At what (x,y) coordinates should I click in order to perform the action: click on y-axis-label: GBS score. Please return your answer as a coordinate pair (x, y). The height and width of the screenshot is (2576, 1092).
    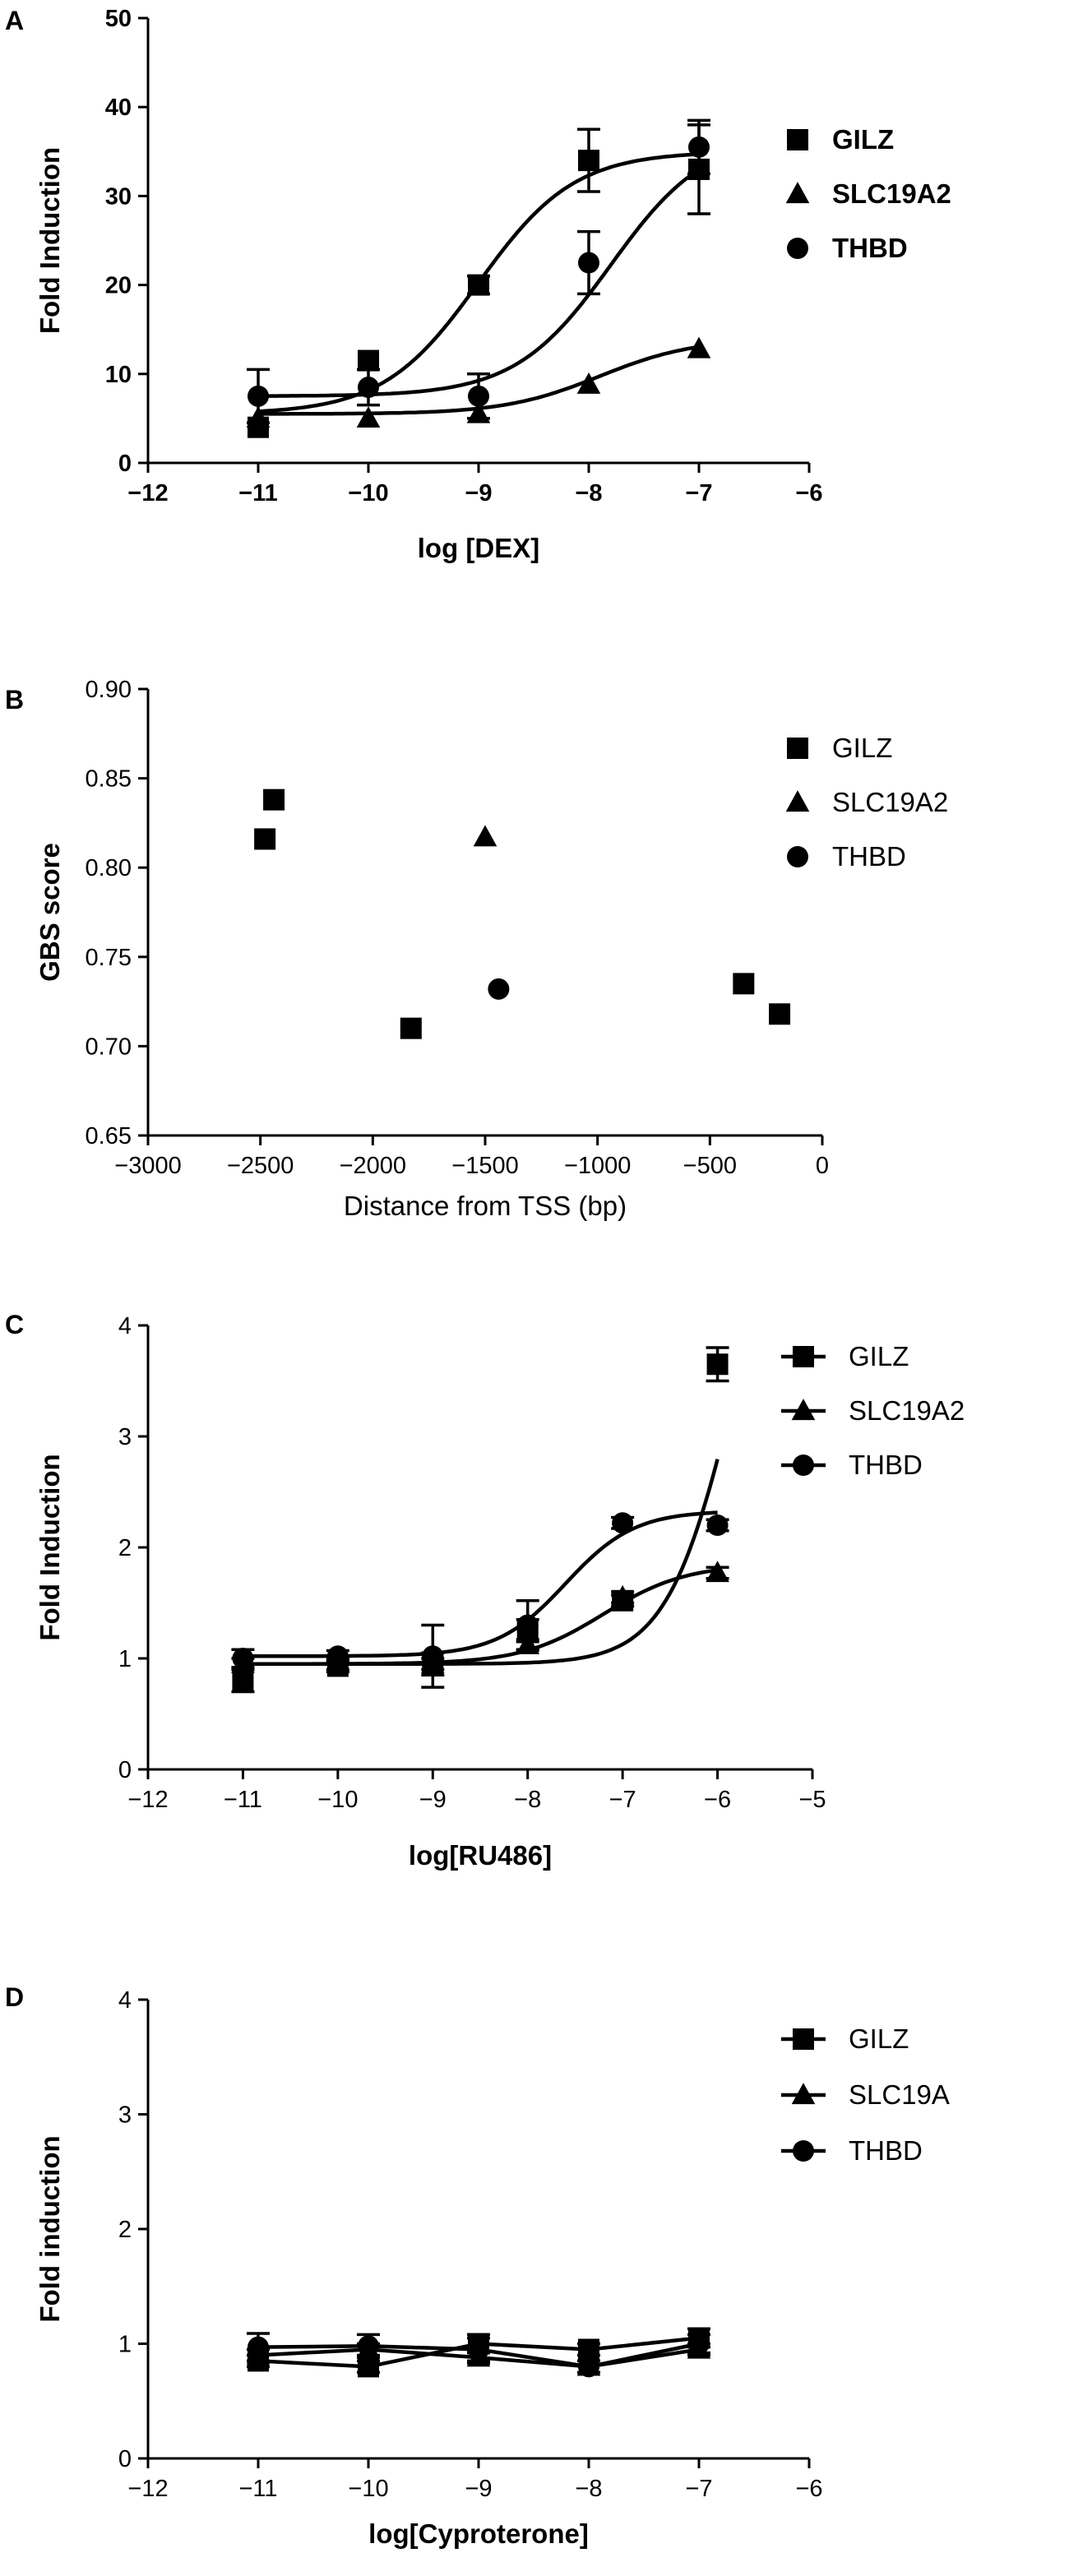
    Looking at the image, I should click on (50, 912).